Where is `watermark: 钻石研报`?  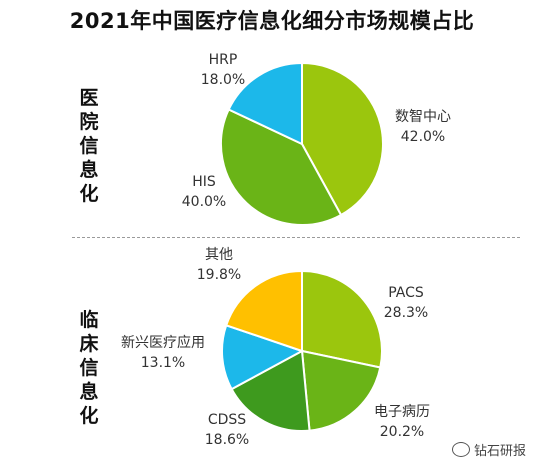
watermark: 钻石研报 is located at coordinates (489, 449).